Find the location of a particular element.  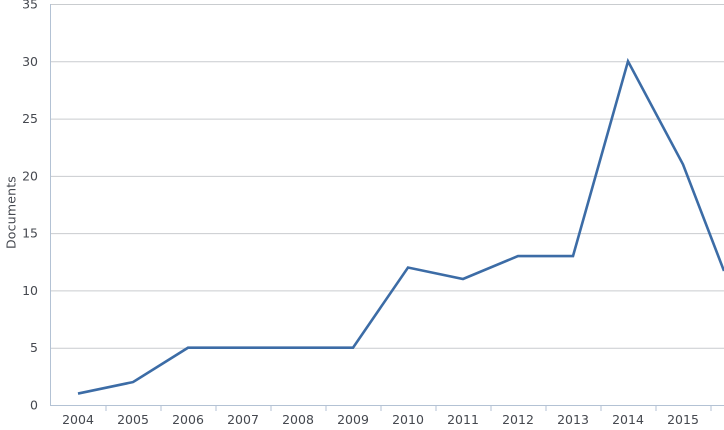

y-tick-label: 15 is located at coordinates (30, 233).